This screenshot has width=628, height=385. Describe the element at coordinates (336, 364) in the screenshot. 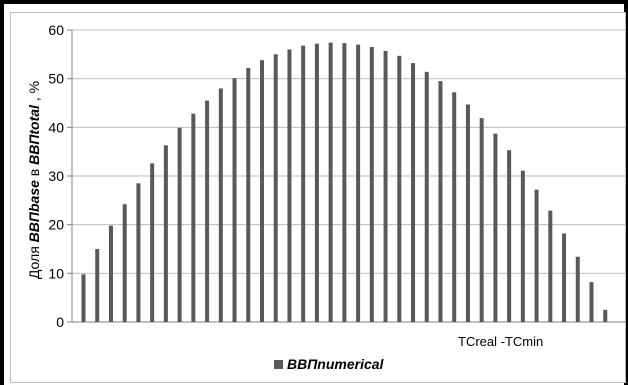

I see `legend-label: ВВПnumerical` at that location.